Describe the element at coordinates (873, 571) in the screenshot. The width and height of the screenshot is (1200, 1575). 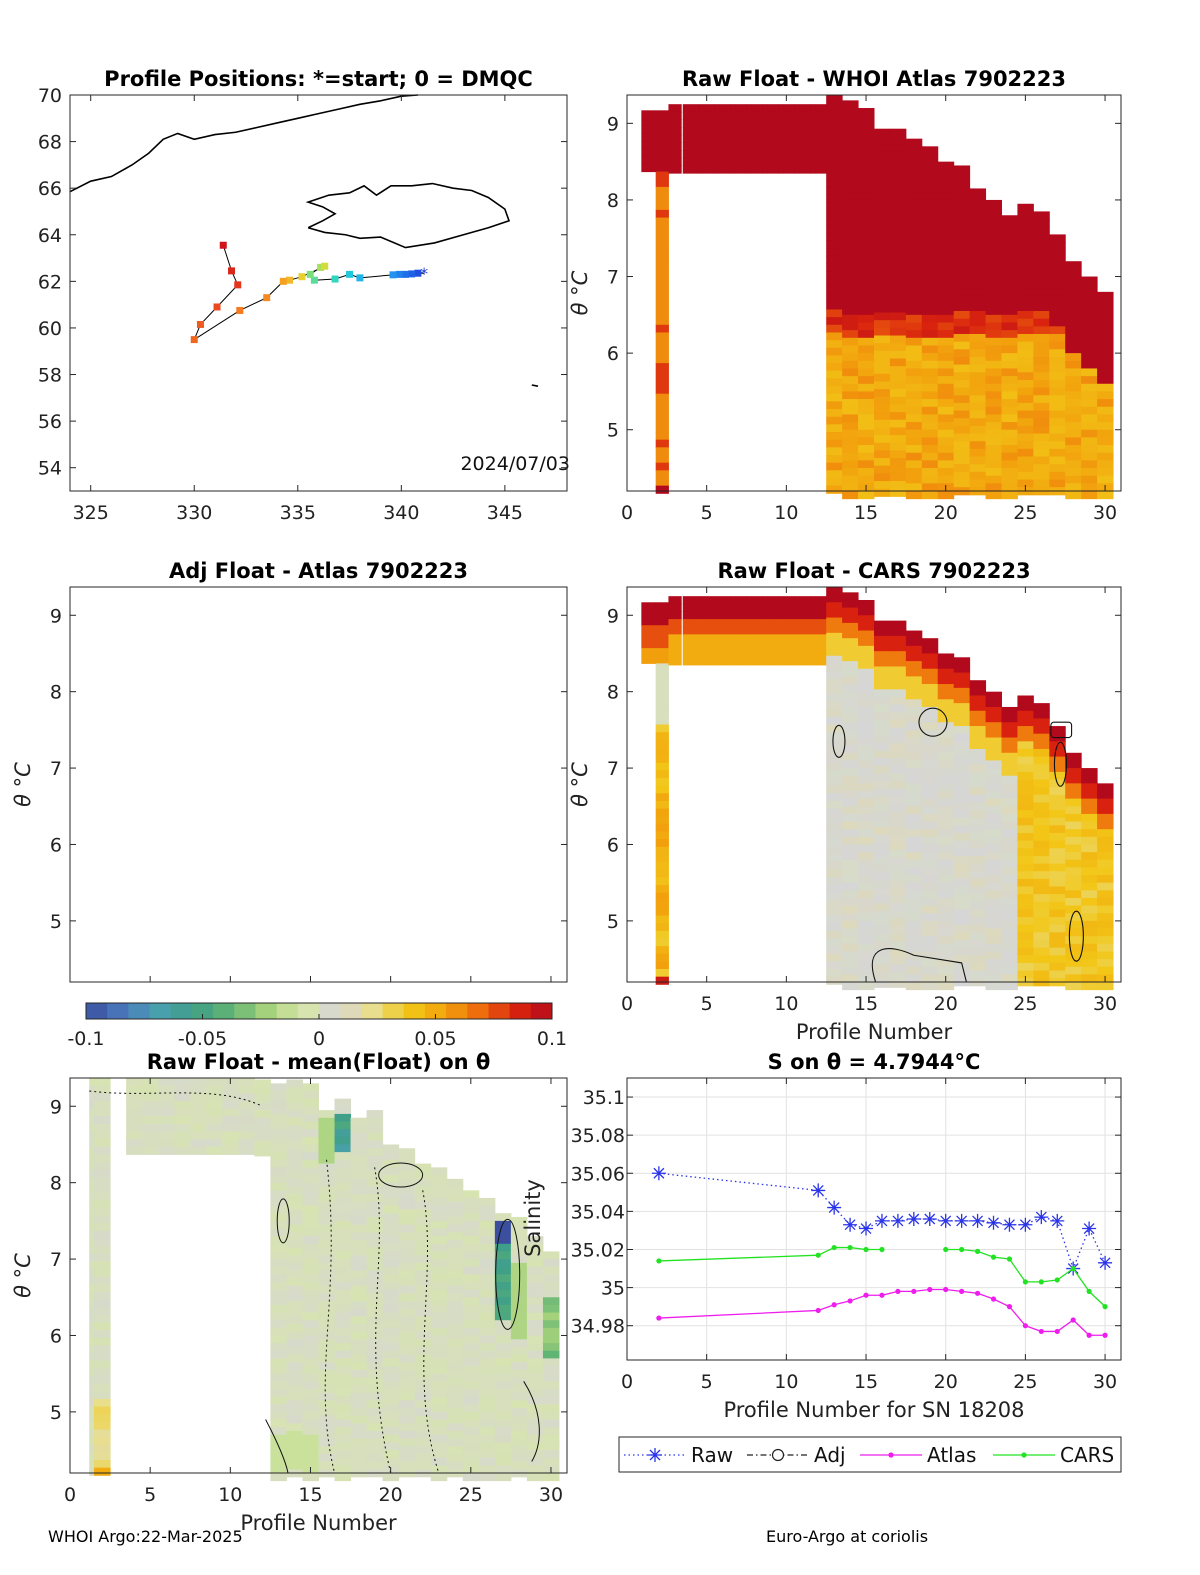
I see `chart-title: Raw Float - CARS 7902223` at that location.